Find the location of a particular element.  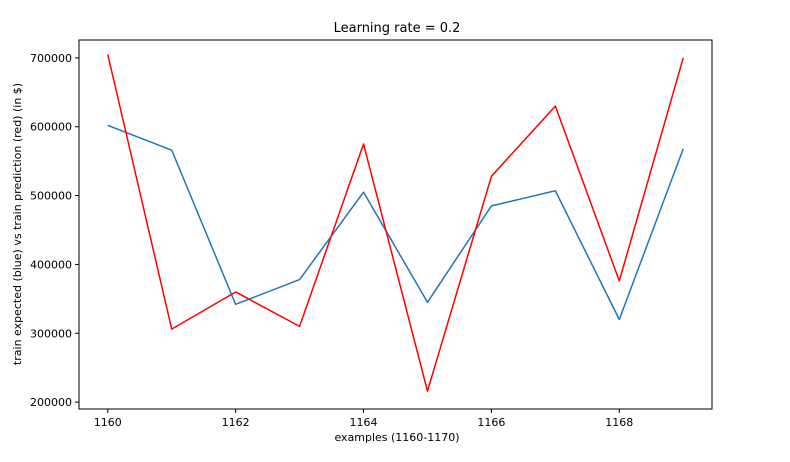

y-tick-label: 300000 is located at coordinates (51, 333).